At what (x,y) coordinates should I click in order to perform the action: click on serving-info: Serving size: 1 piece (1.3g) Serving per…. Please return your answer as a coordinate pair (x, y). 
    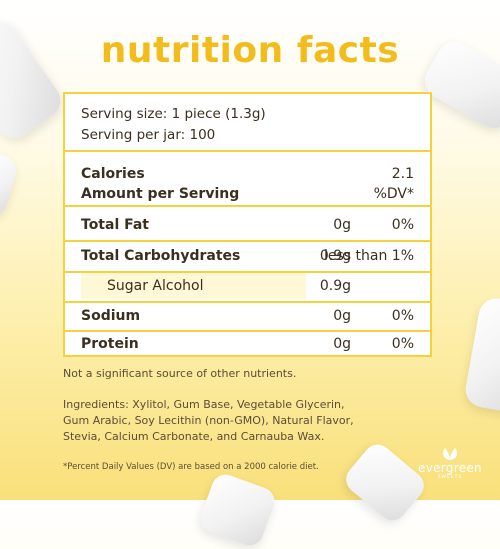
    Looking at the image, I should click on (173, 125).